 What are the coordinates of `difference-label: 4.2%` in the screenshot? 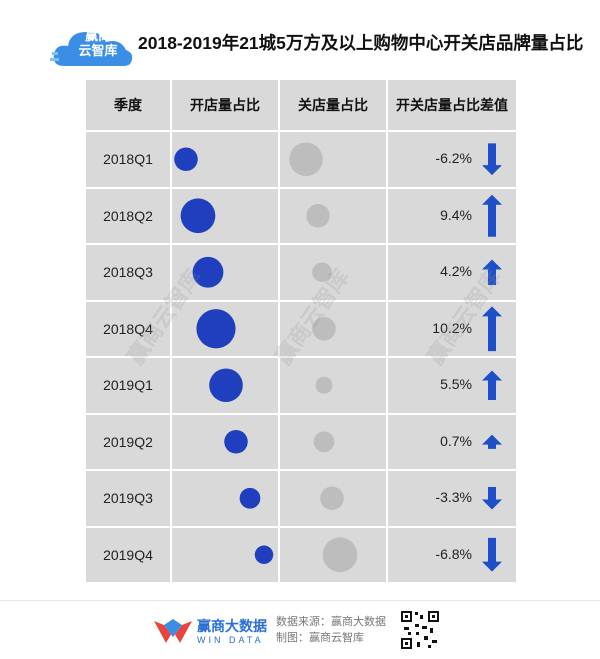 It's located at (456, 271).